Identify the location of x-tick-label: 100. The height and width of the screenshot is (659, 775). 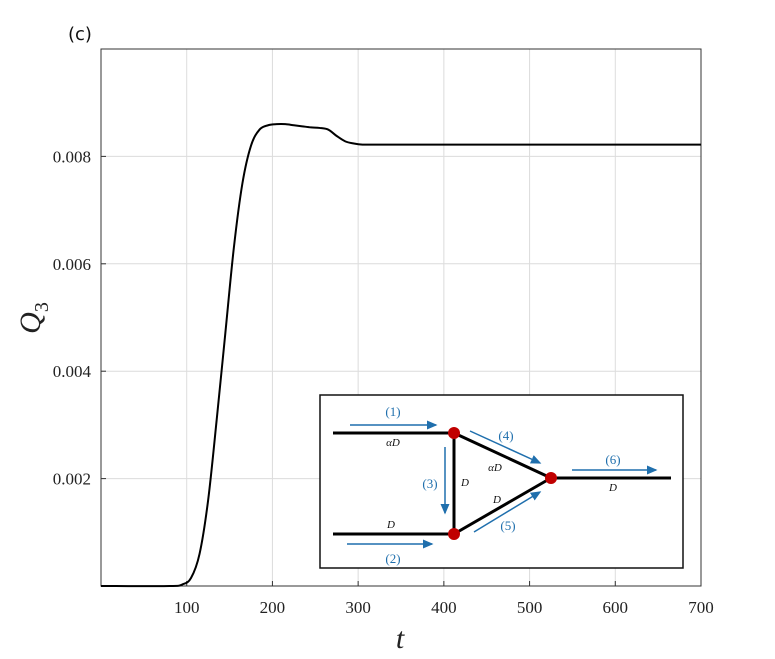
(187, 607).